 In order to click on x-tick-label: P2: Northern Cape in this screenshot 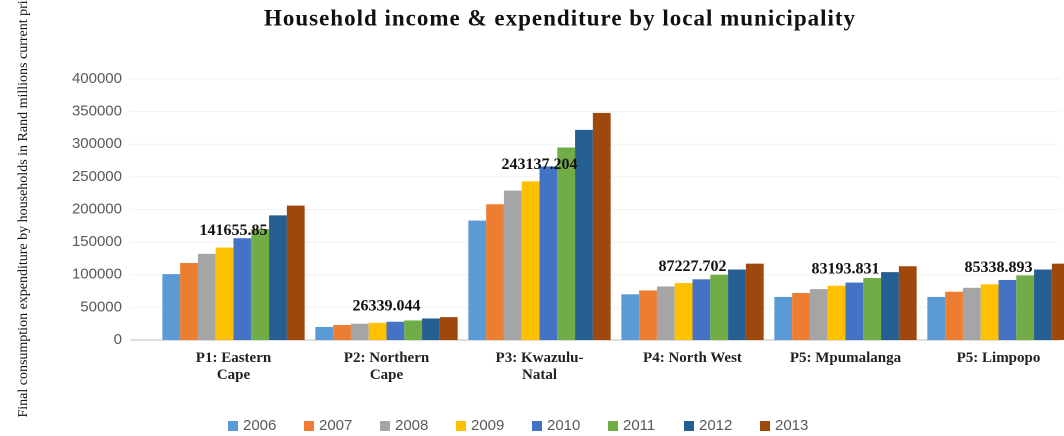, I will do `click(386, 366)`.